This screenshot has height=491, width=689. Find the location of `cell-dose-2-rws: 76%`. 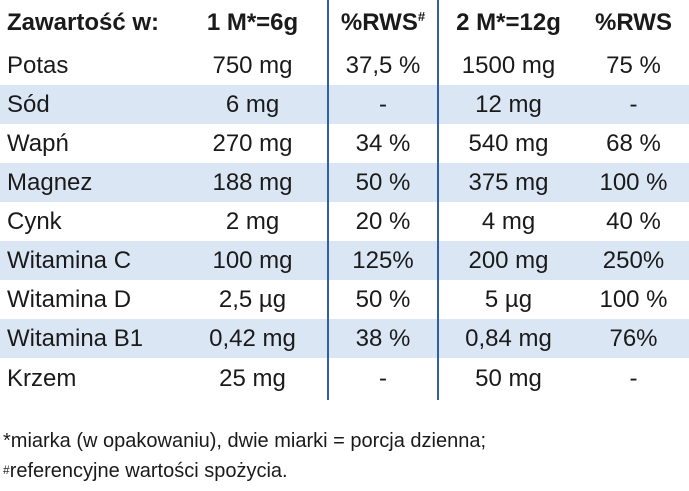

cell-dose-2-rws: 76% is located at coordinates (633, 338).